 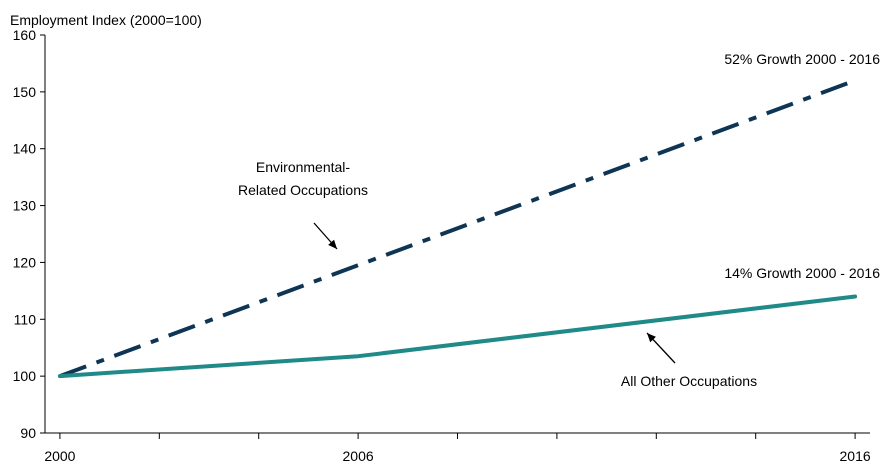 I want to click on y-tick-label: 90, so click(x=28, y=433).